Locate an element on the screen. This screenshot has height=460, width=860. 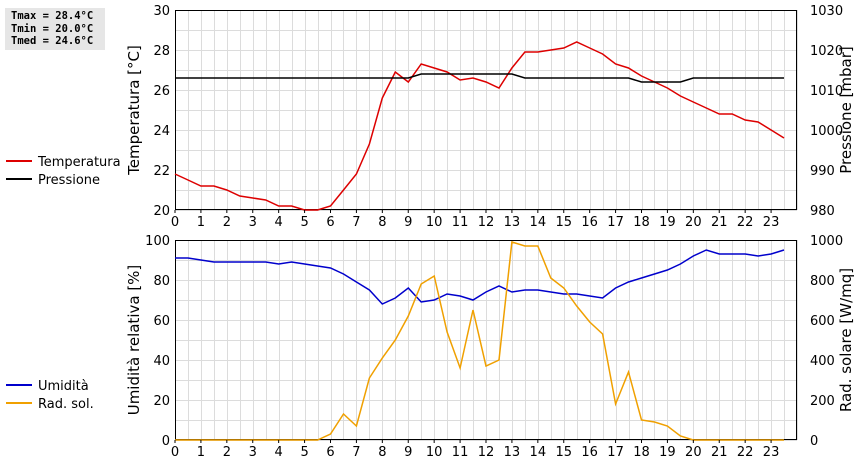
y-left-tick-label: 60 is located at coordinates (161, 321).